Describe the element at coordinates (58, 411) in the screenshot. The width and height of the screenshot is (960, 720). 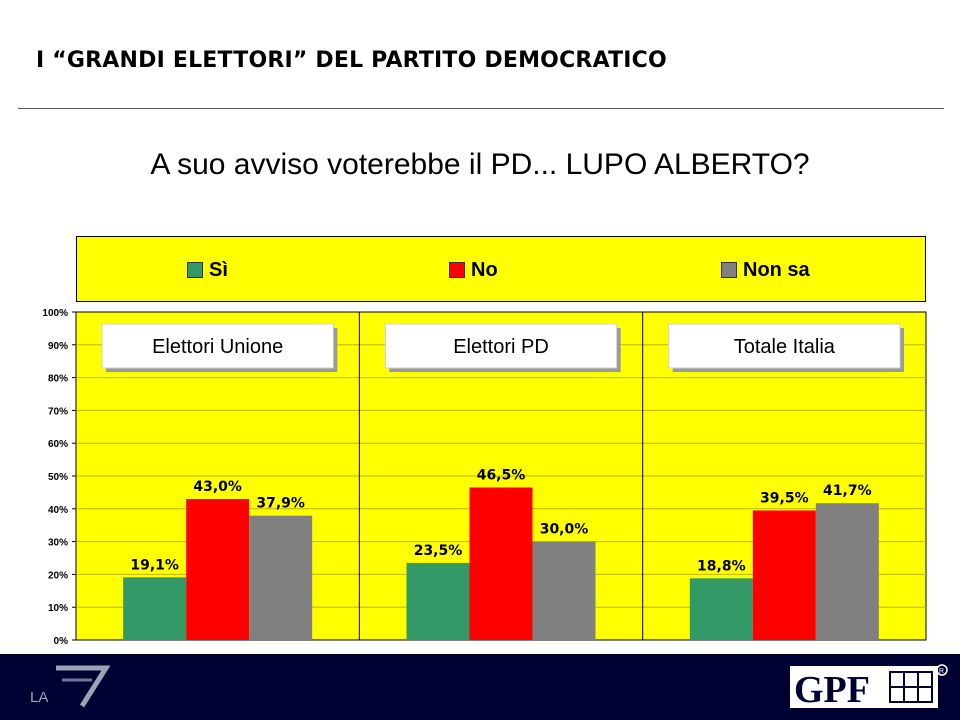
I see `y-tick-label: 70%` at that location.